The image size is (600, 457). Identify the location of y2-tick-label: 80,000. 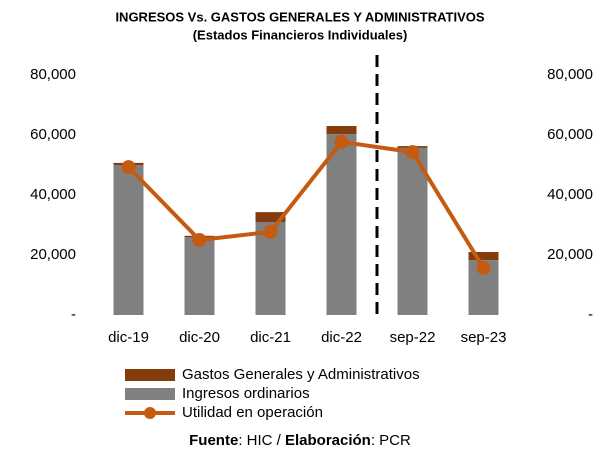
(570, 74).